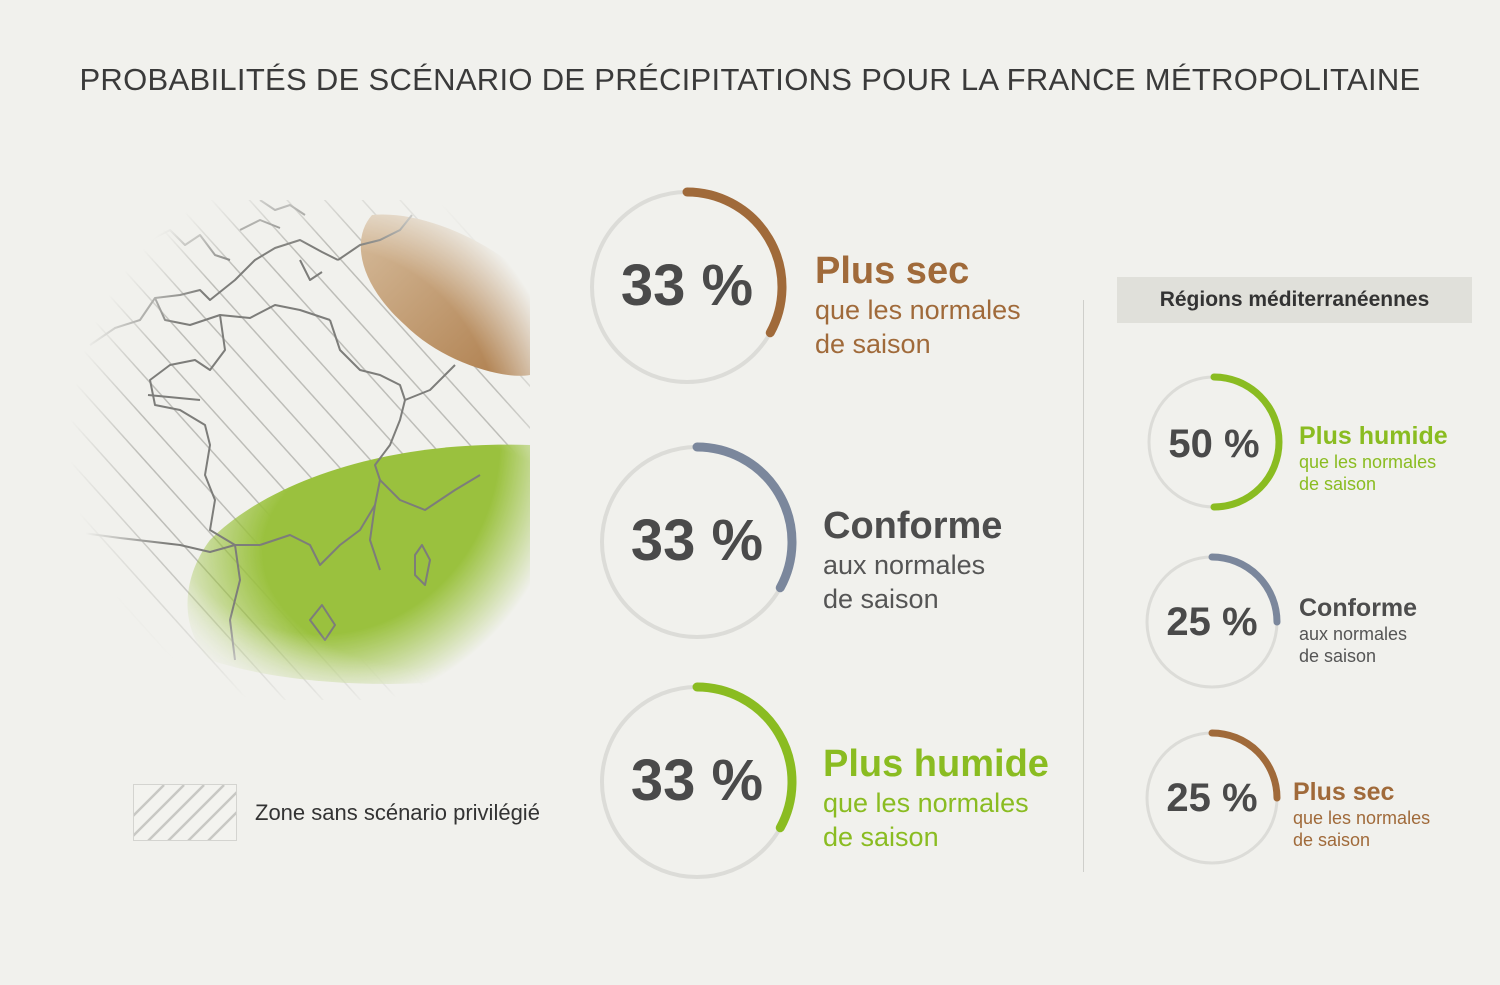 Image resolution: width=1500 pixels, height=985 pixels. What do you see at coordinates (185, 812) in the screenshot?
I see `legend-swatch` at bounding box center [185, 812].